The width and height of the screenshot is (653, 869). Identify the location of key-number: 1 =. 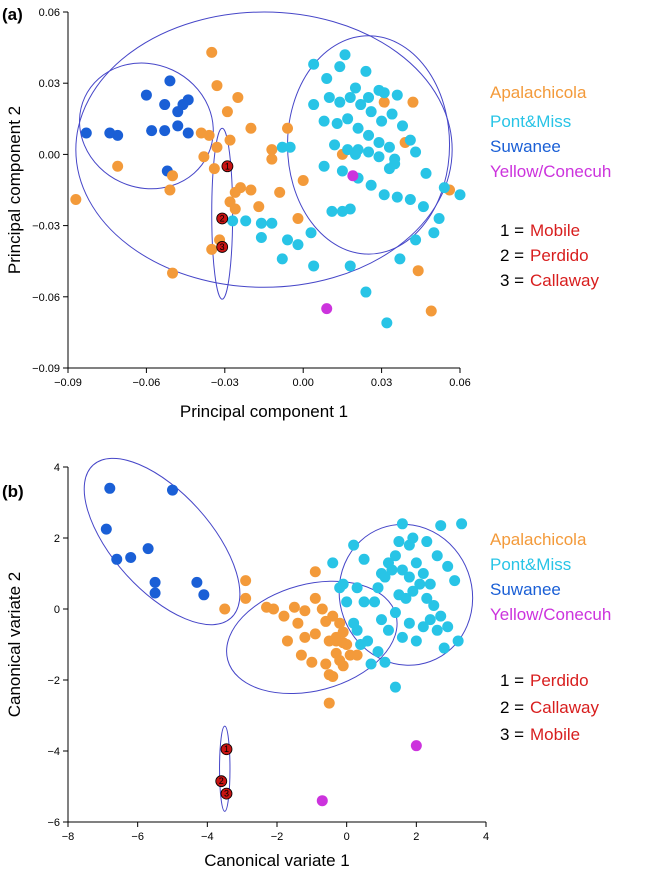
(512, 230).